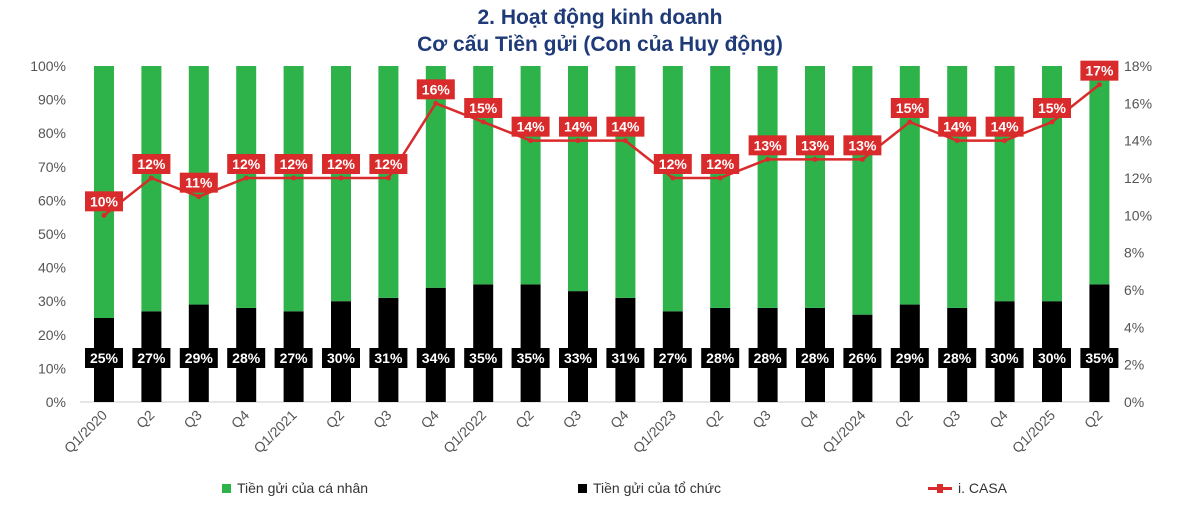 This screenshot has width=1200, height=508. Describe the element at coordinates (1134, 290) in the screenshot. I see `y-right-tick-label: 6%` at that location.